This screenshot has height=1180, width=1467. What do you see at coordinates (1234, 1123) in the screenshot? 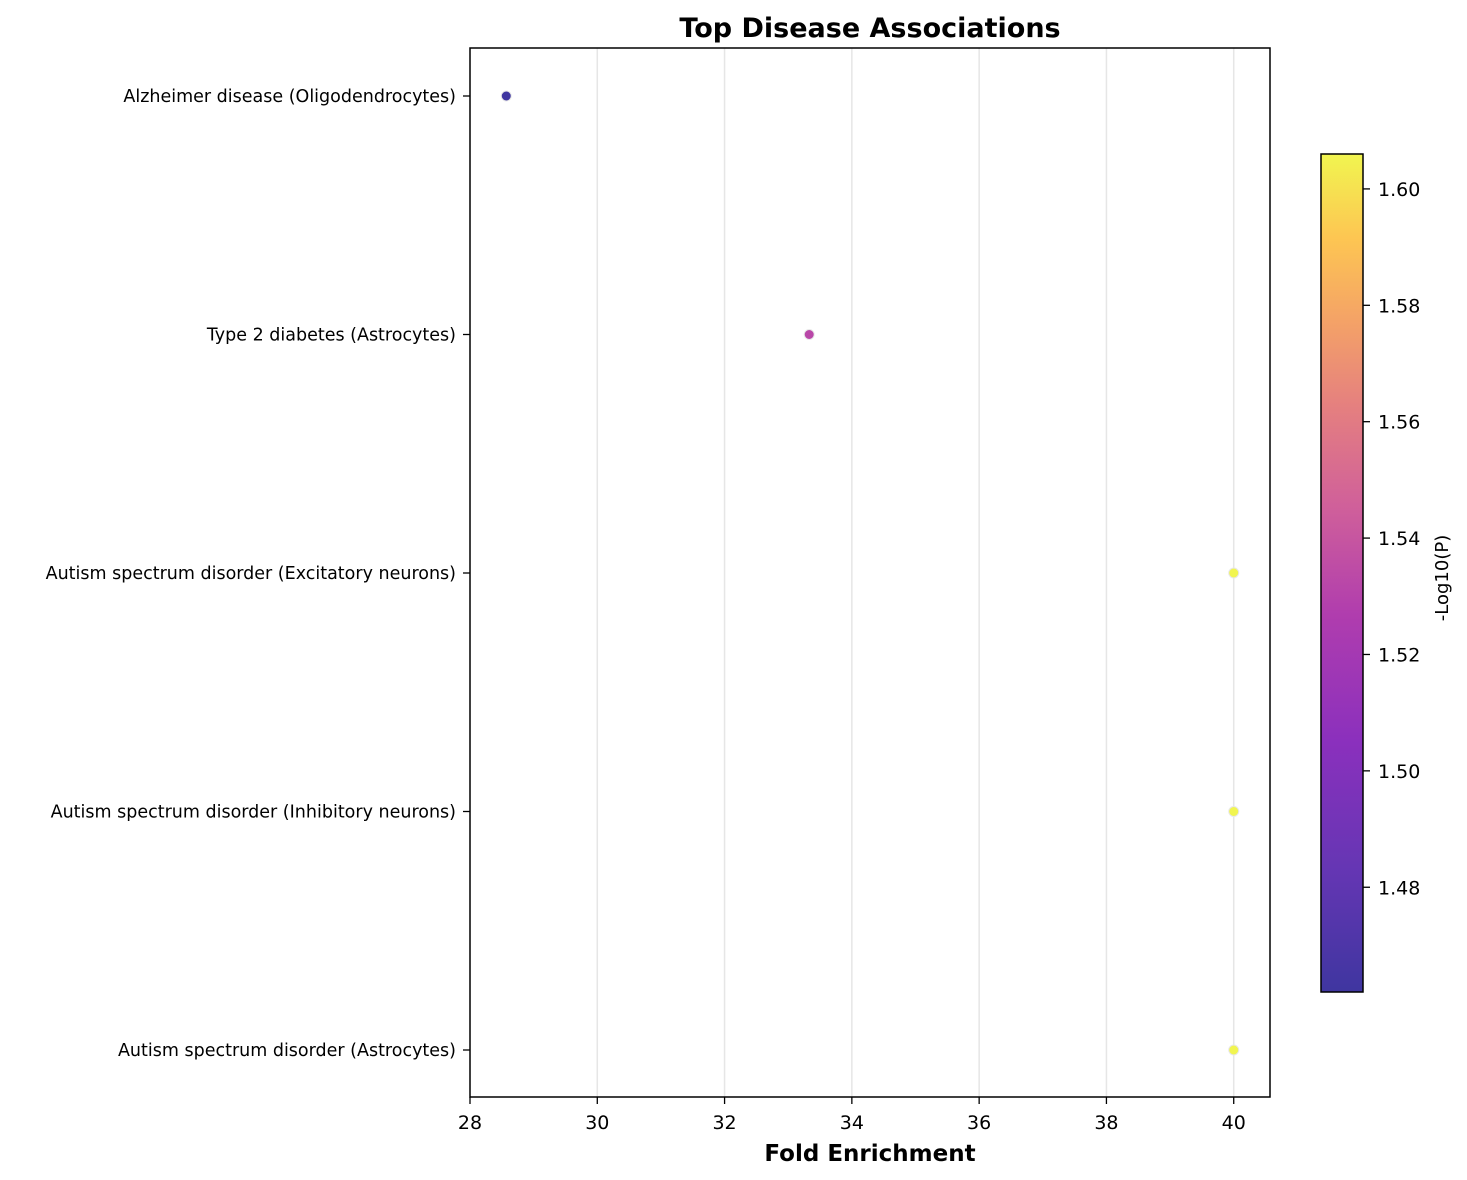
I see `x-tick-label: 40` at bounding box center [1234, 1123].